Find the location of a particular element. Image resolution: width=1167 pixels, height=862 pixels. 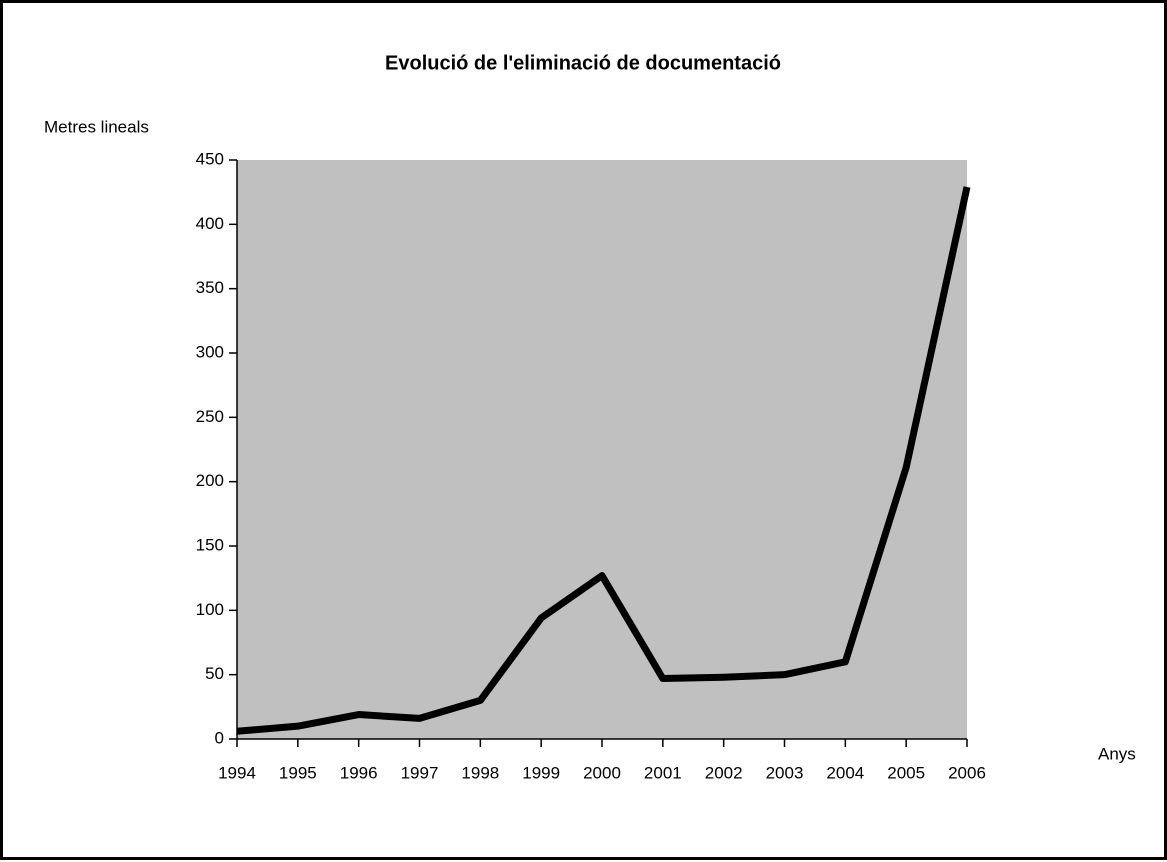

x-tick-label: 1994 is located at coordinates (237, 772).